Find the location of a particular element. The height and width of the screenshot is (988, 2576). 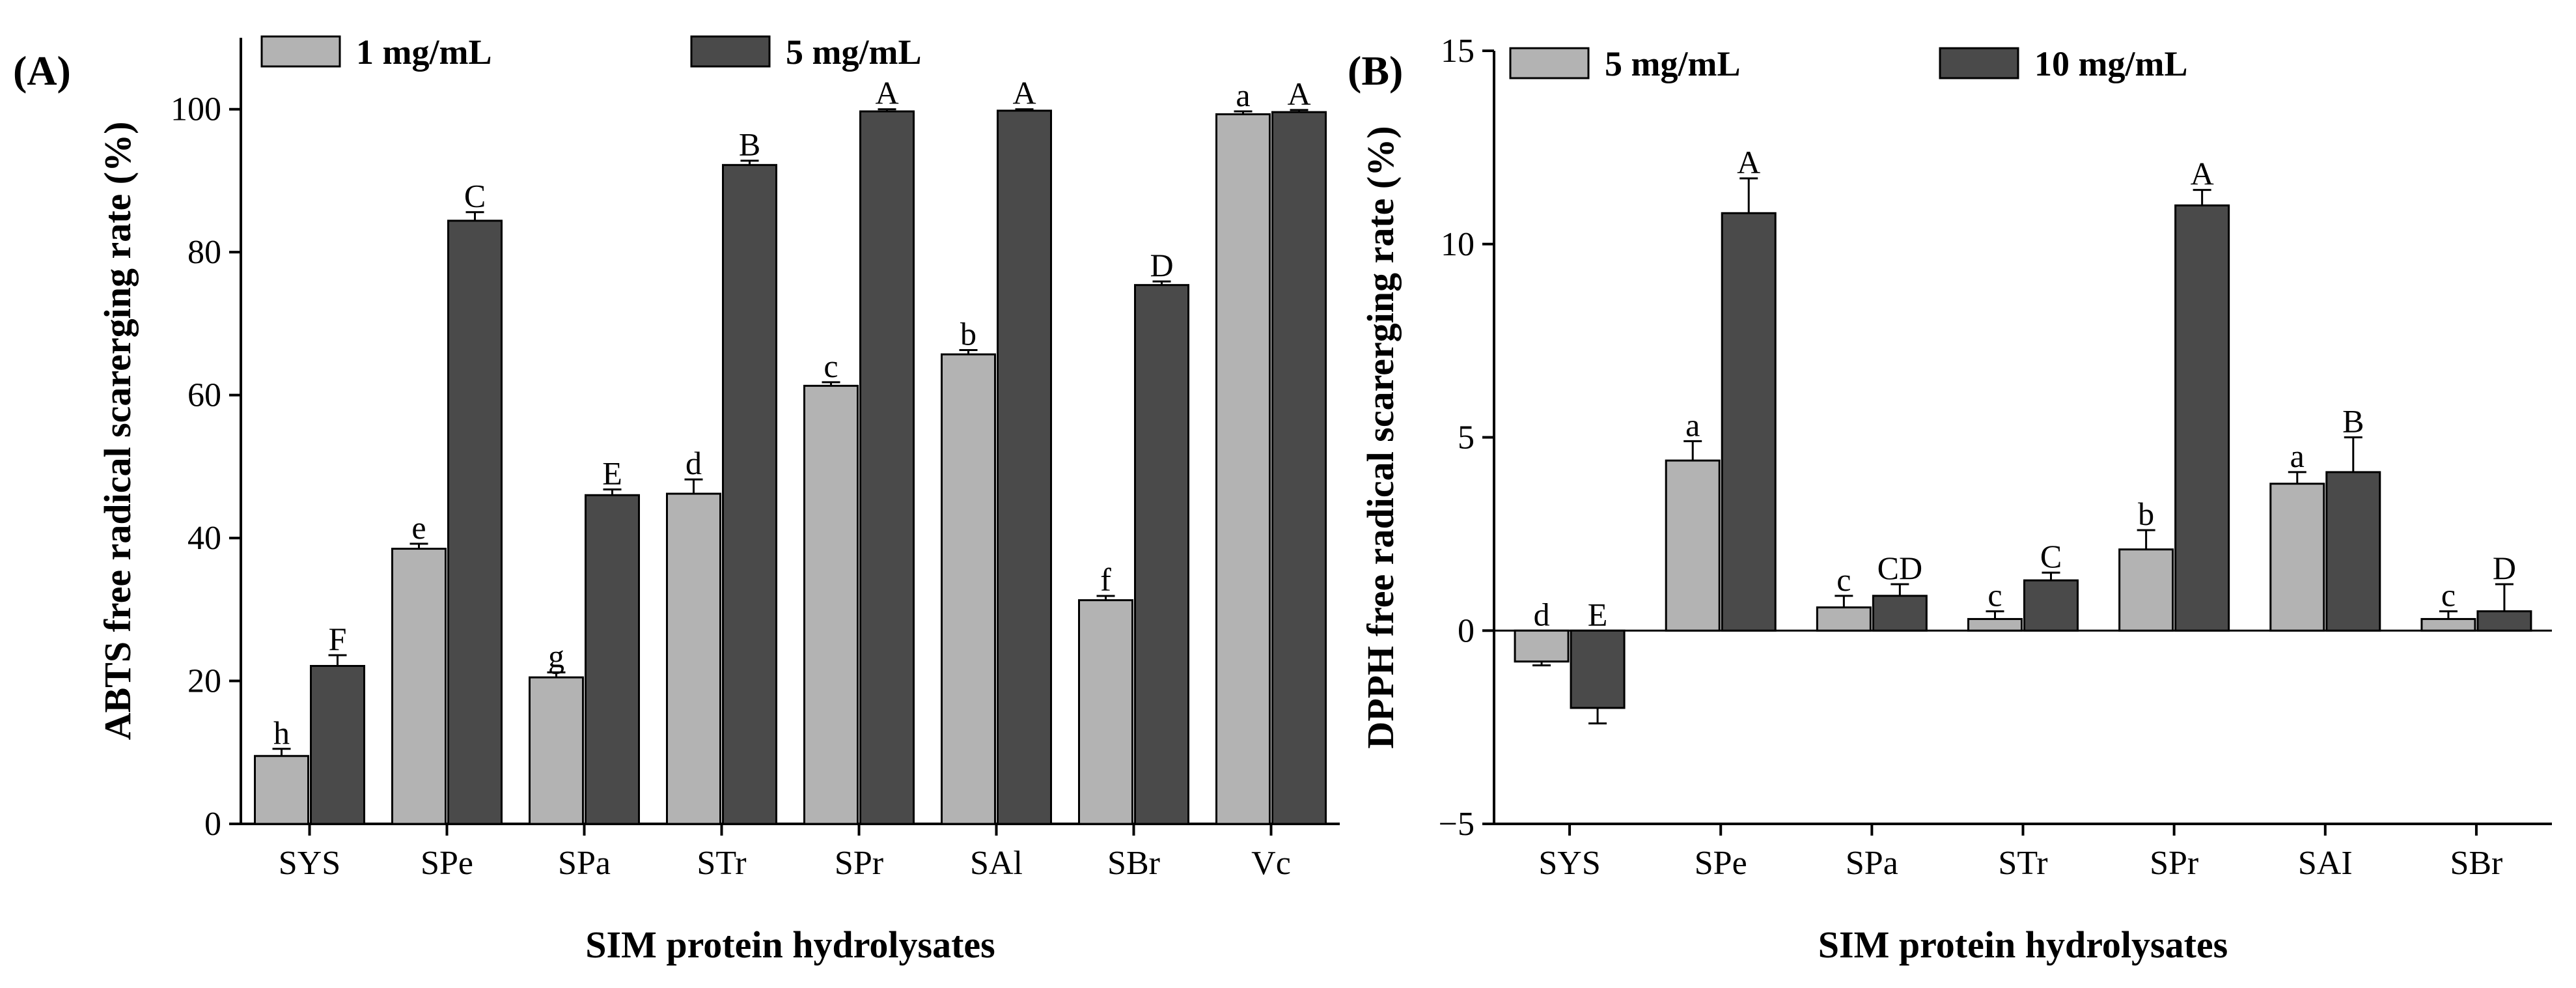

y-tick-label: 100 is located at coordinates (196, 109).